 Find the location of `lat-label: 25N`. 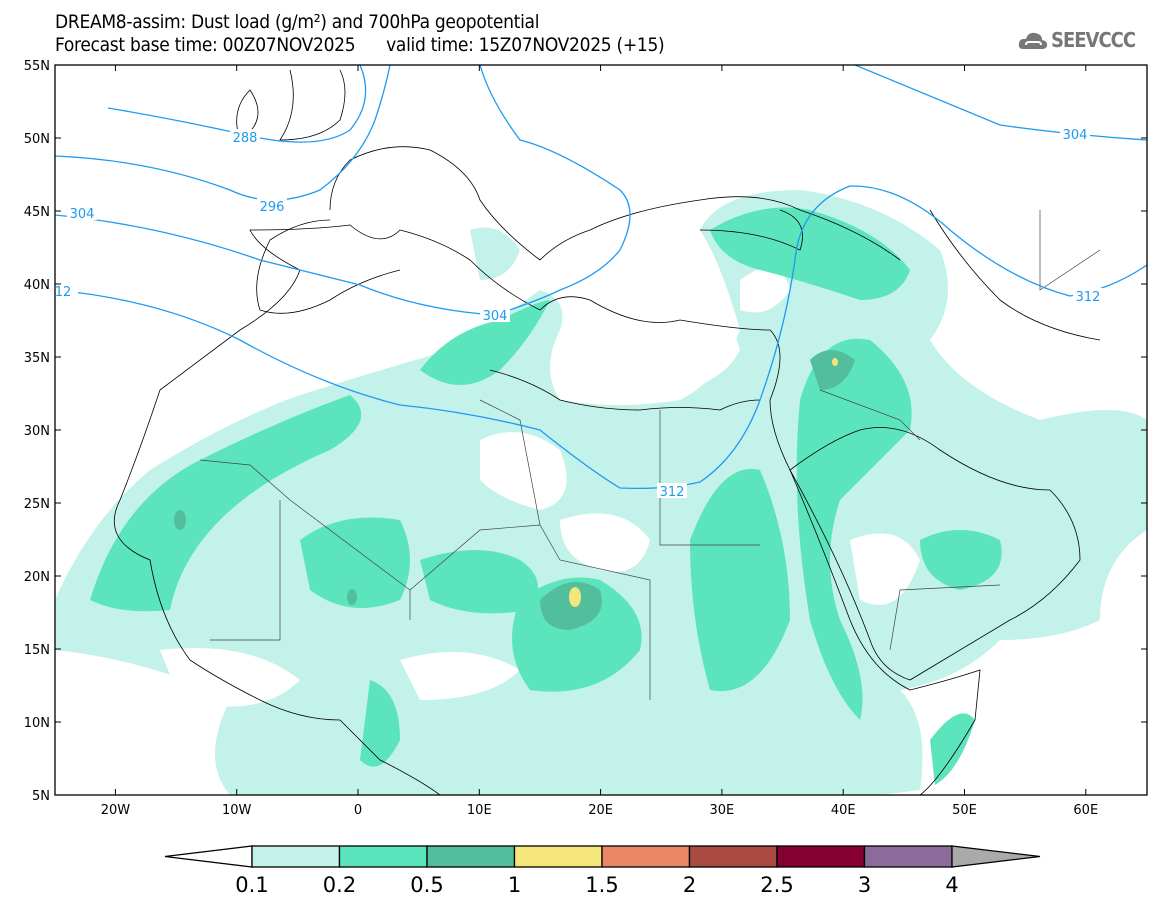

lat-label: 25N is located at coordinates (37, 504).